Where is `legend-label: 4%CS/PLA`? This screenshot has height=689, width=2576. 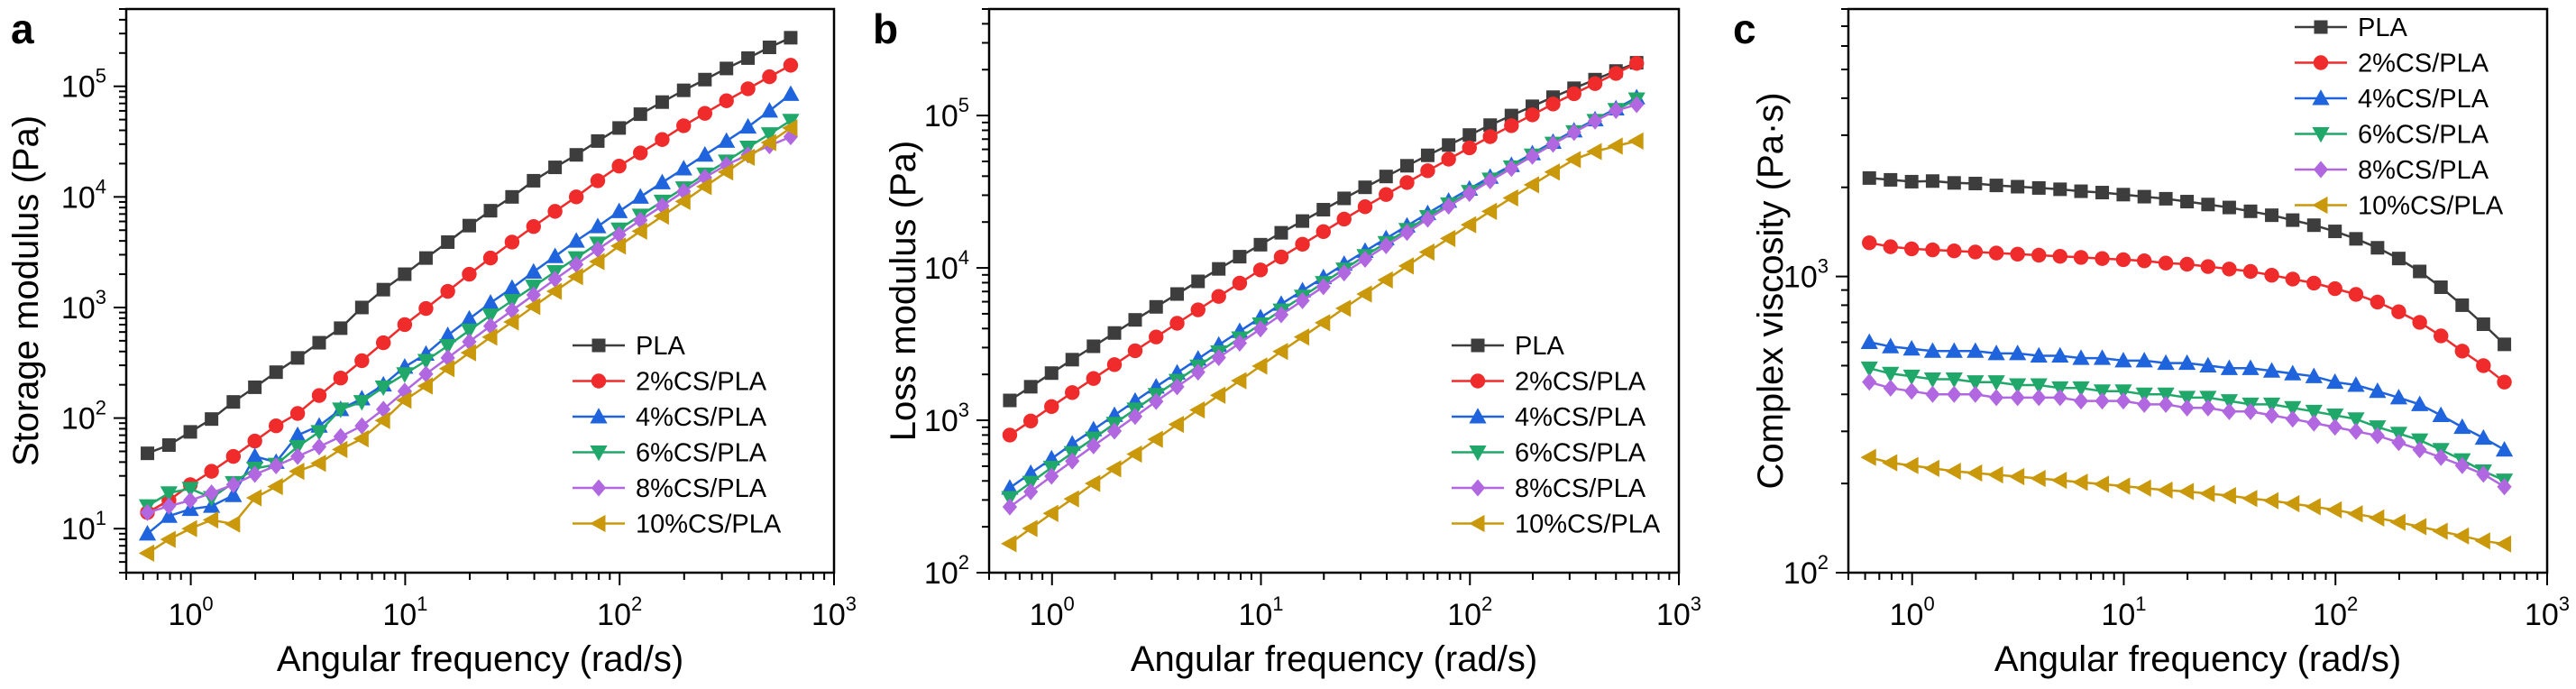 legend-label: 4%CS/PLA is located at coordinates (2423, 100).